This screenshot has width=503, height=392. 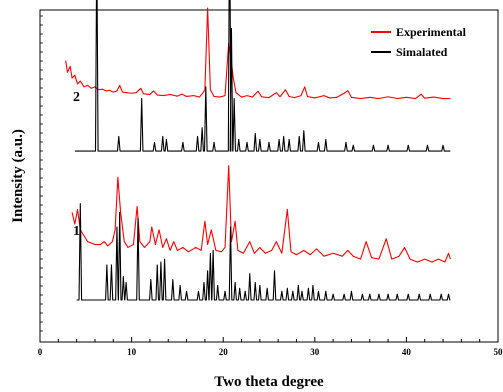 I want to click on x-tick-label: 0, so click(x=40, y=352).